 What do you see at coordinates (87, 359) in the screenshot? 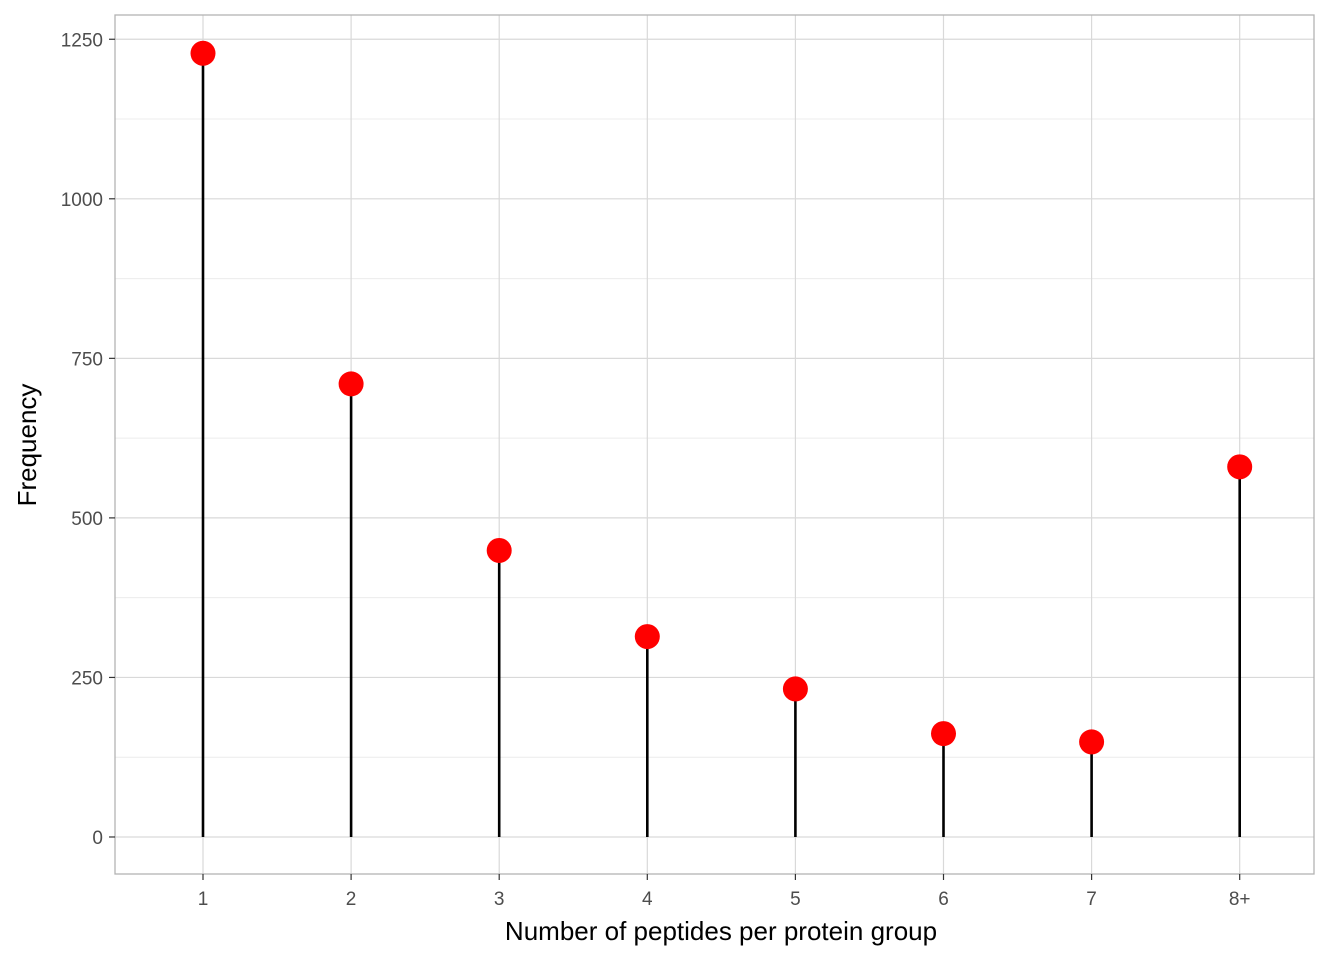
I see `y-tick-label: 750` at bounding box center [87, 359].